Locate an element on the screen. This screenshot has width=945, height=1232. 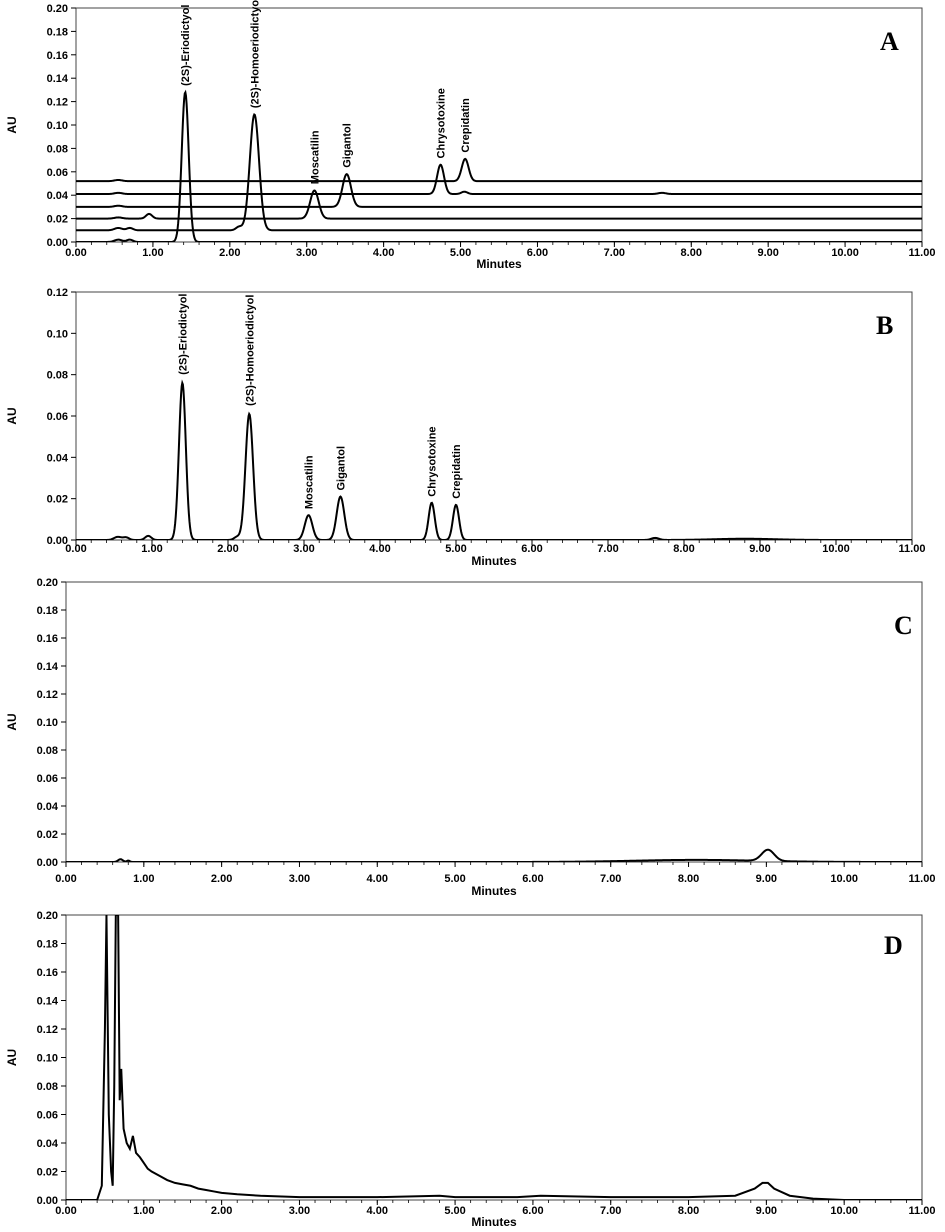
panel-letter: B is located at coordinates (884, 325).